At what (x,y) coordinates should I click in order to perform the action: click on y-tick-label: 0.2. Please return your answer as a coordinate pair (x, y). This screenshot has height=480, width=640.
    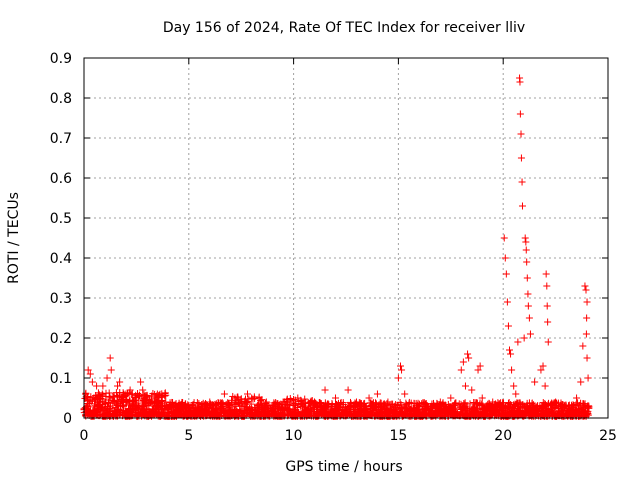
    Looking at the image, I should click on (61, 339).